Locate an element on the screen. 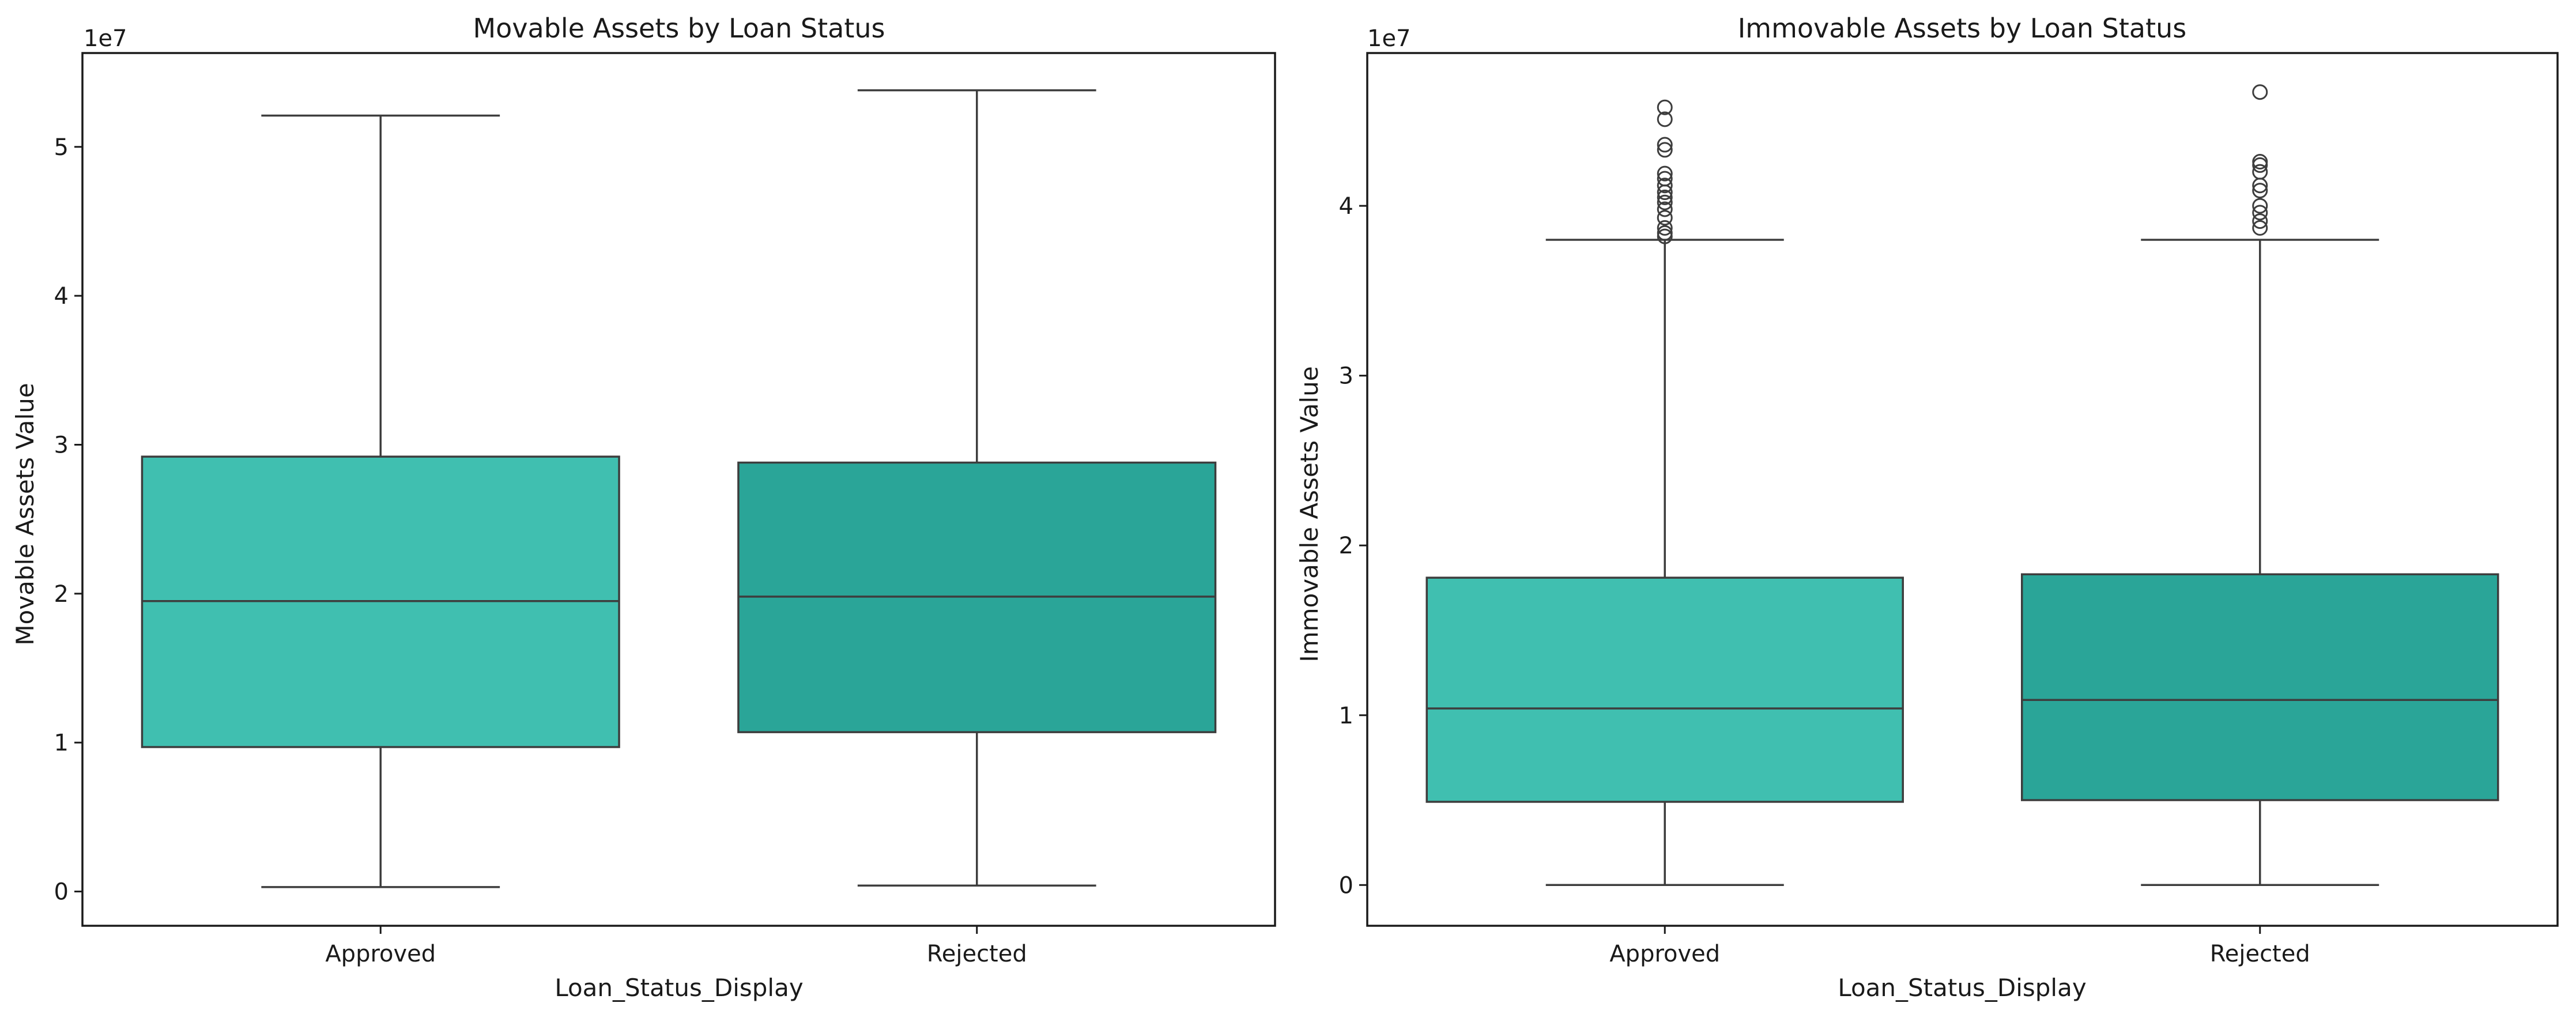  box-rejected is located at coordinates (2260, 687).